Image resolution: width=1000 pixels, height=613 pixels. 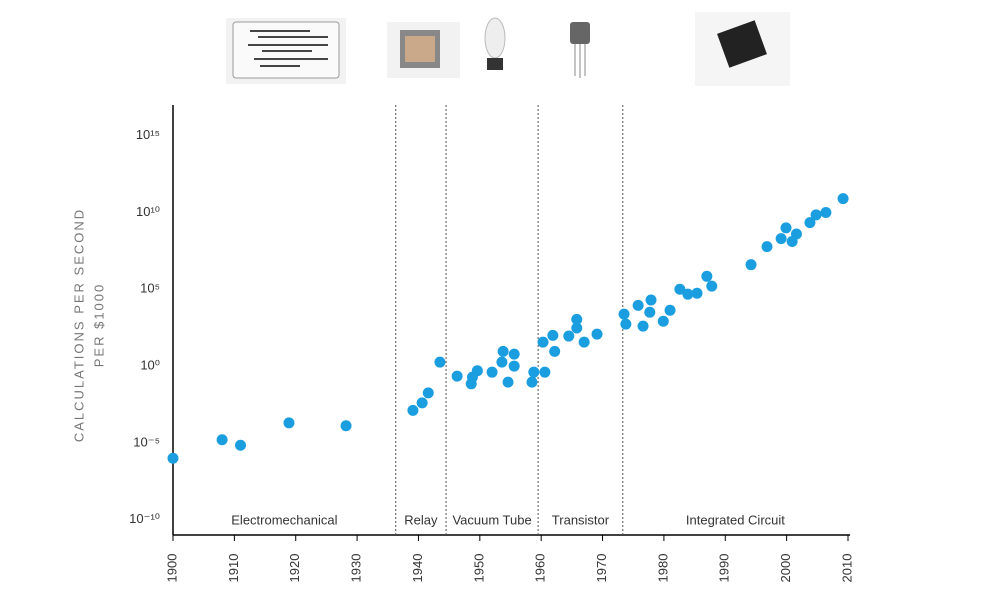 What do you see at coordinates (846, 568) in the screenshot?
I see `x-tick-label: 2010` at bounding box center [846, 568].